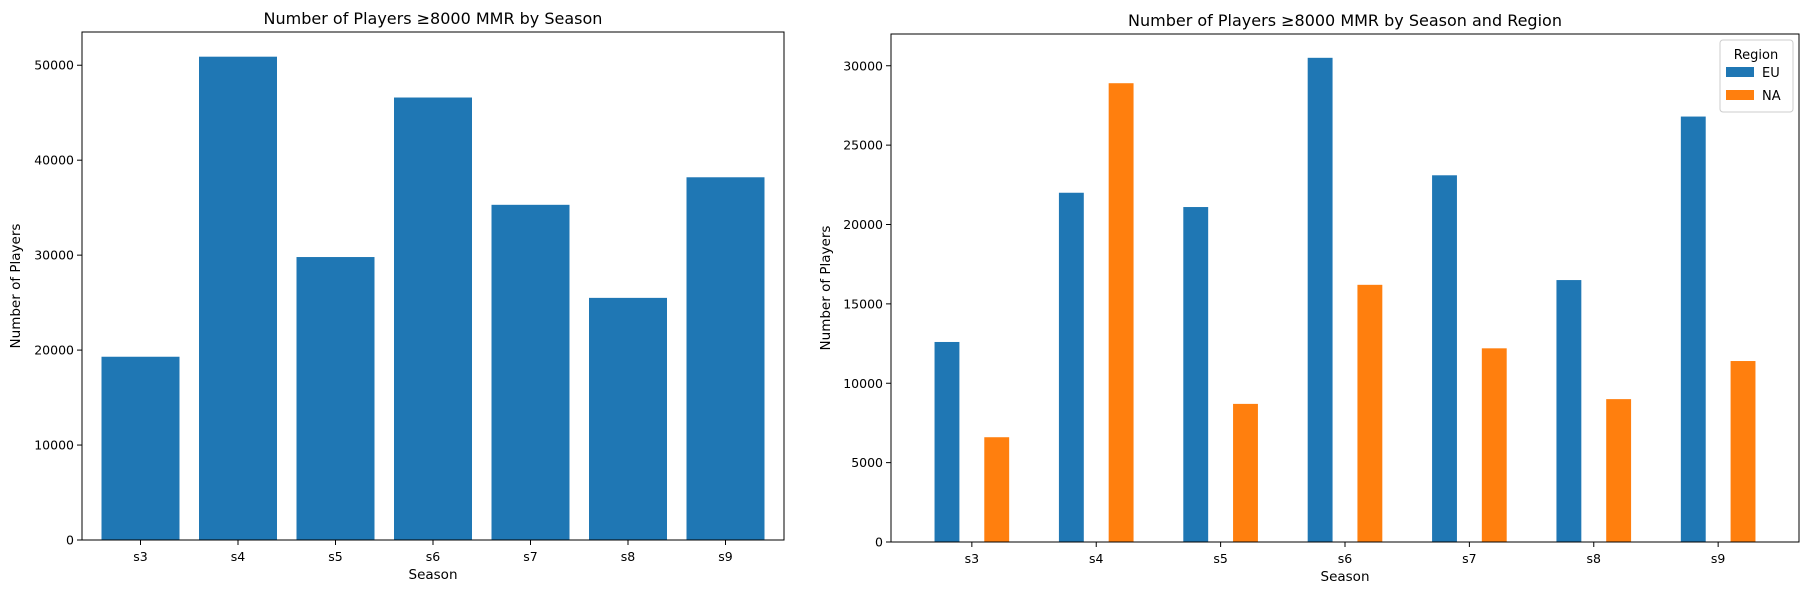 The height and width of the screenshot is (596, 1810). Describe the element at coordinates (947, 441) in the screenshot. I see `bar-eu-s3` at that location.